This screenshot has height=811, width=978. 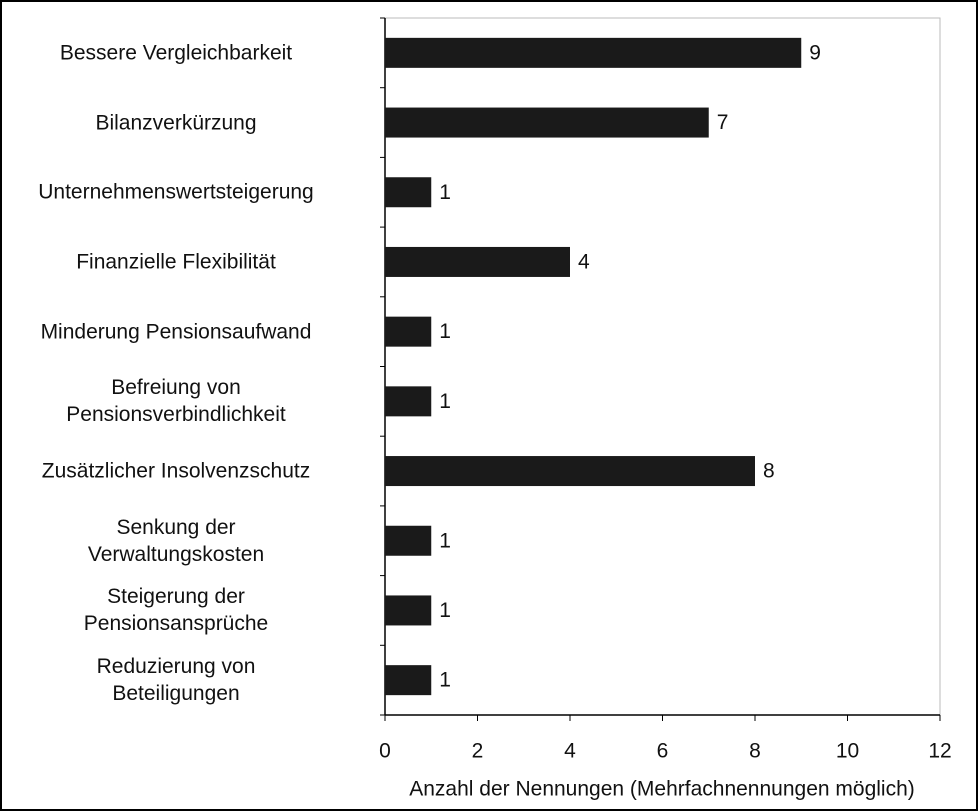 I want to click on y-tick-label: Senkung der Verwaltungskosten, so click(x=176, y=540).